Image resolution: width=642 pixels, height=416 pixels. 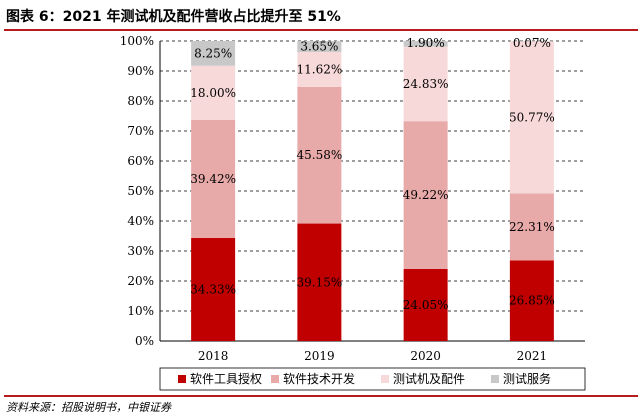 I want to click on legend-box, so click(x=372, y=379).